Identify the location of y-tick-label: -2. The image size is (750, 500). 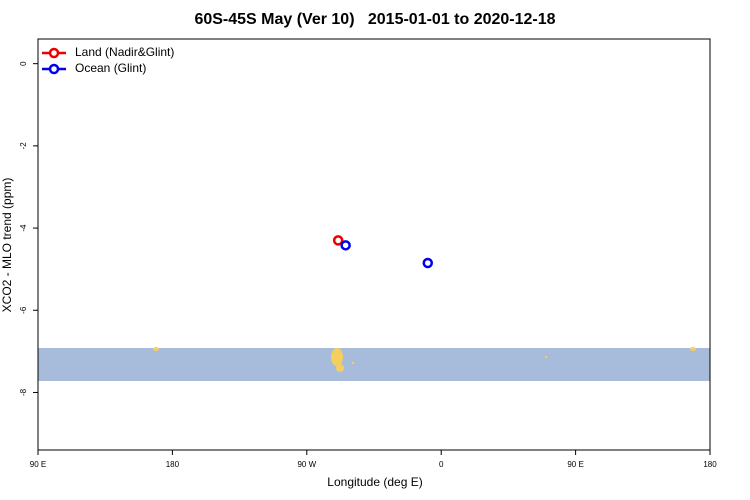
(23, 146).